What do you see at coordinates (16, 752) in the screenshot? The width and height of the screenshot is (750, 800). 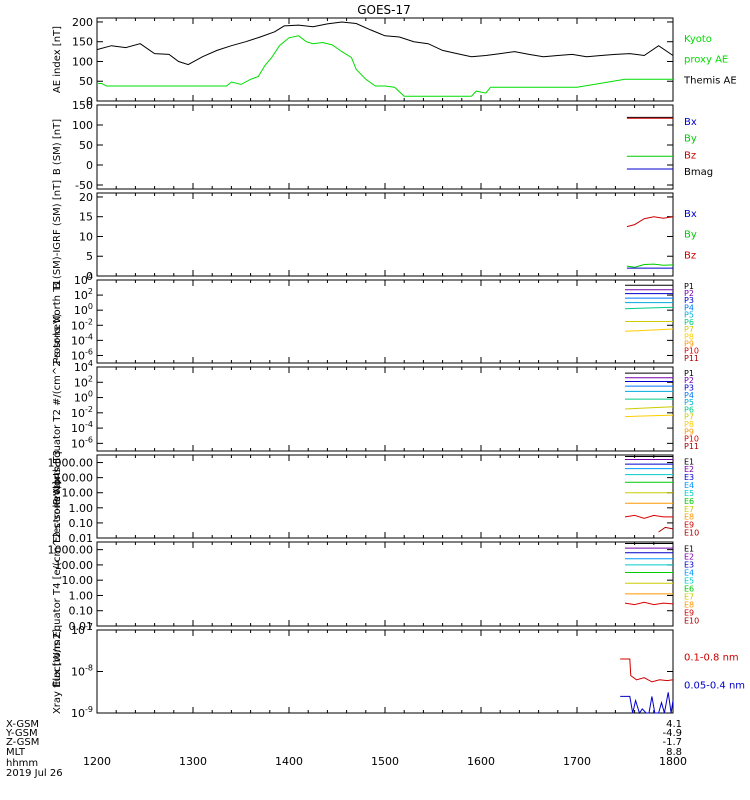 I see `footer-label: MLT` at bounding box center [16, 752].